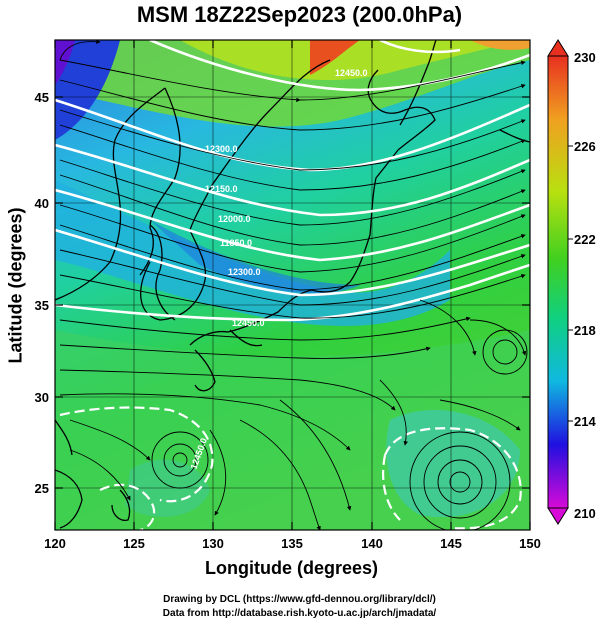  Describe the element at coordinates (15, 285) in the screenshot. I see `y-axis-label: Latitude (degrees)` at that location.